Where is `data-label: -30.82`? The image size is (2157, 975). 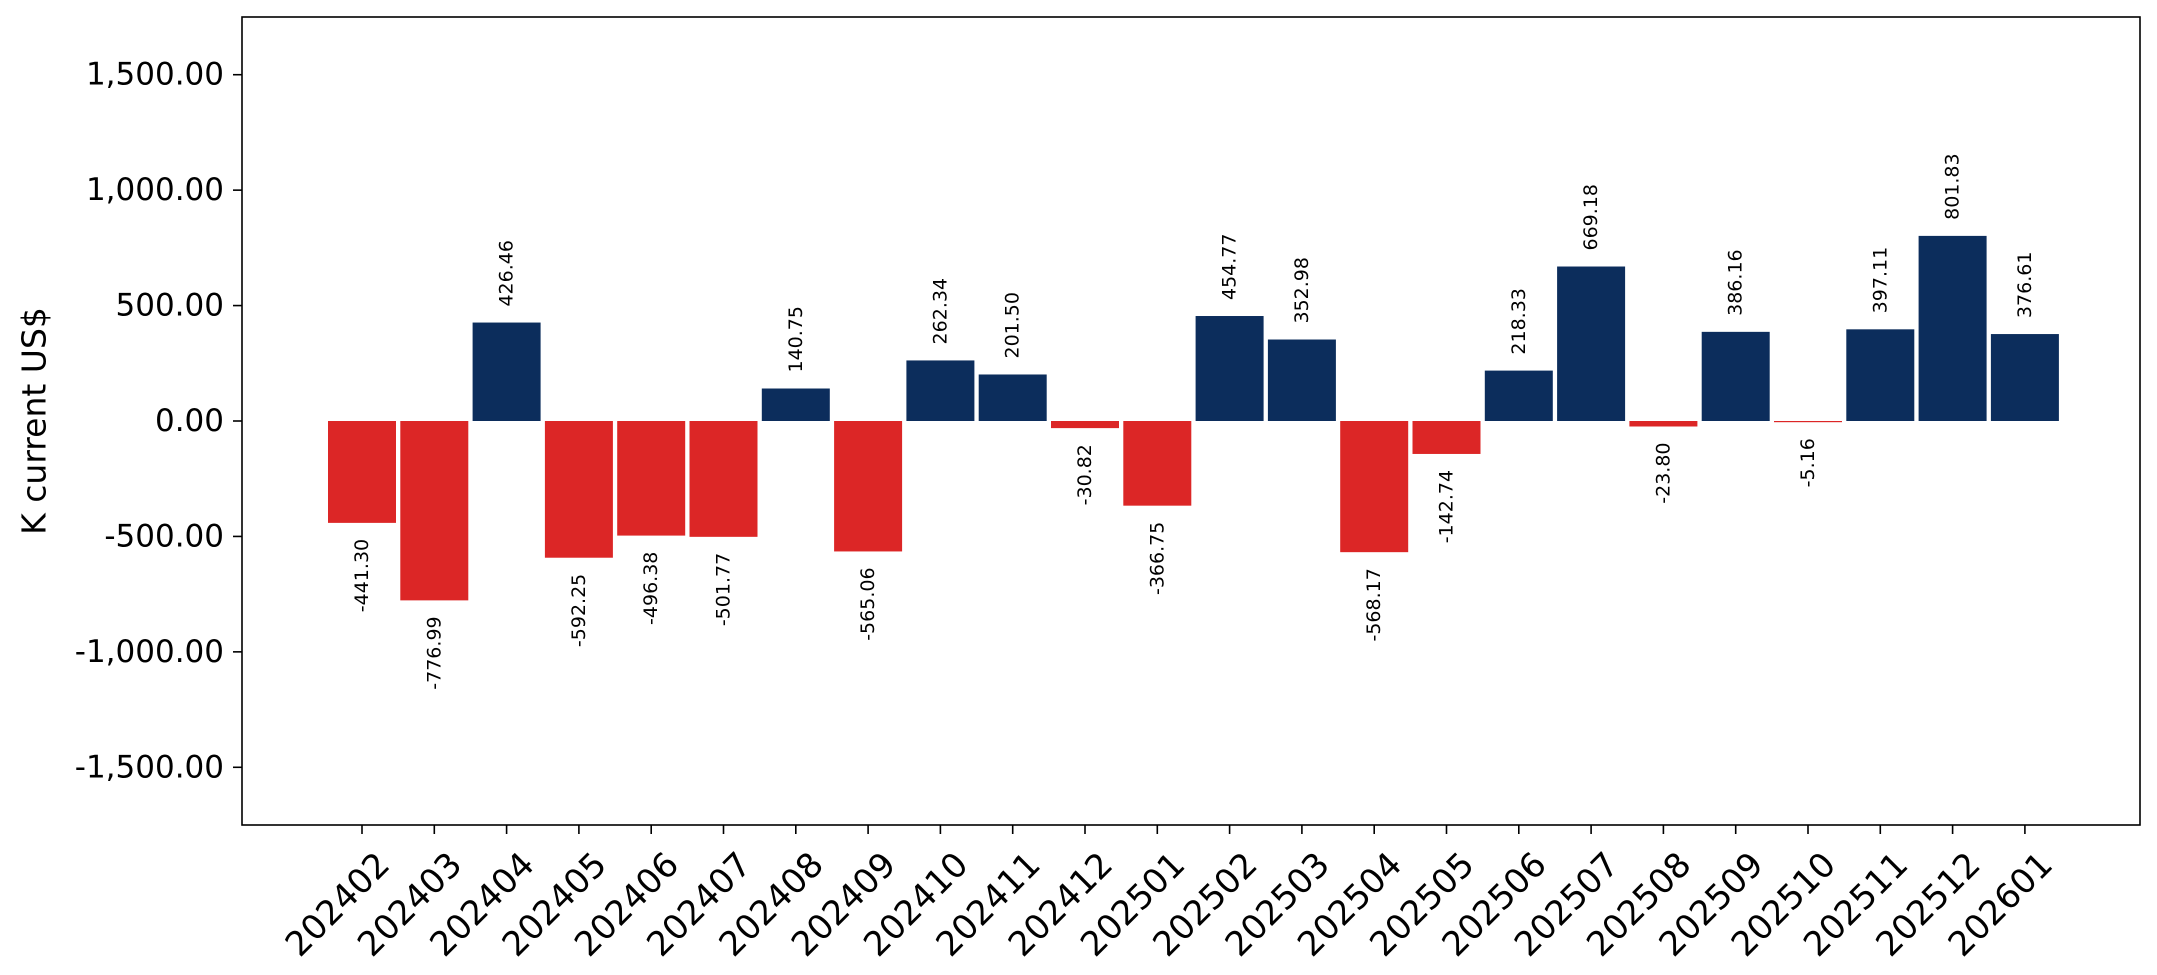
data-label: -30.82 is located at coordinates (1085, 474).